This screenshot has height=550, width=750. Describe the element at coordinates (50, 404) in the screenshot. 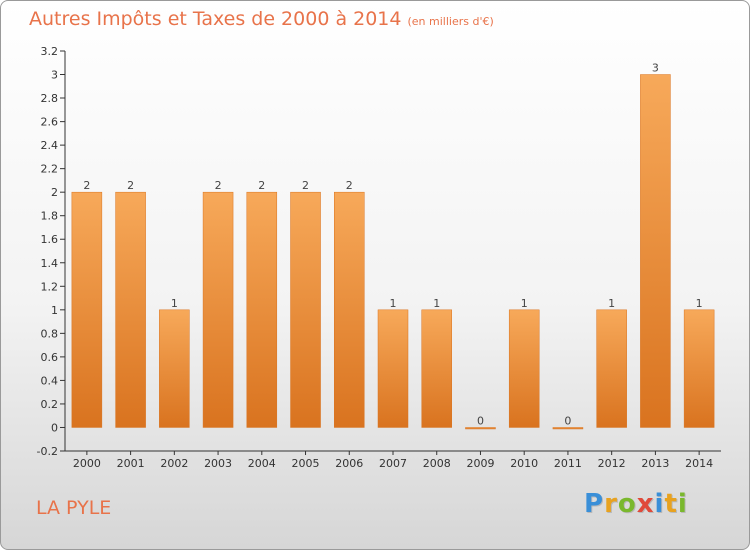

I see `y-tick-label: 0.2` at that location.